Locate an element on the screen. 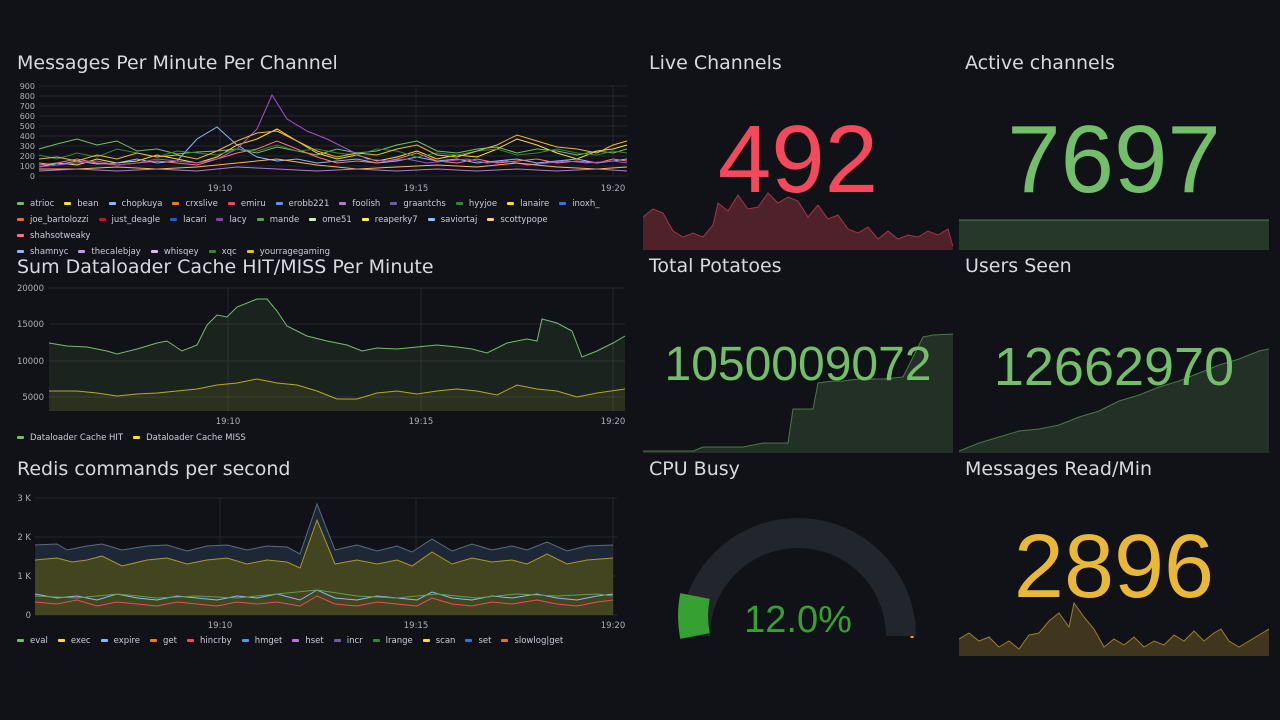 The width and height of the screenshot is (1280, 720). series-lines is located at coordinates (333, 132).